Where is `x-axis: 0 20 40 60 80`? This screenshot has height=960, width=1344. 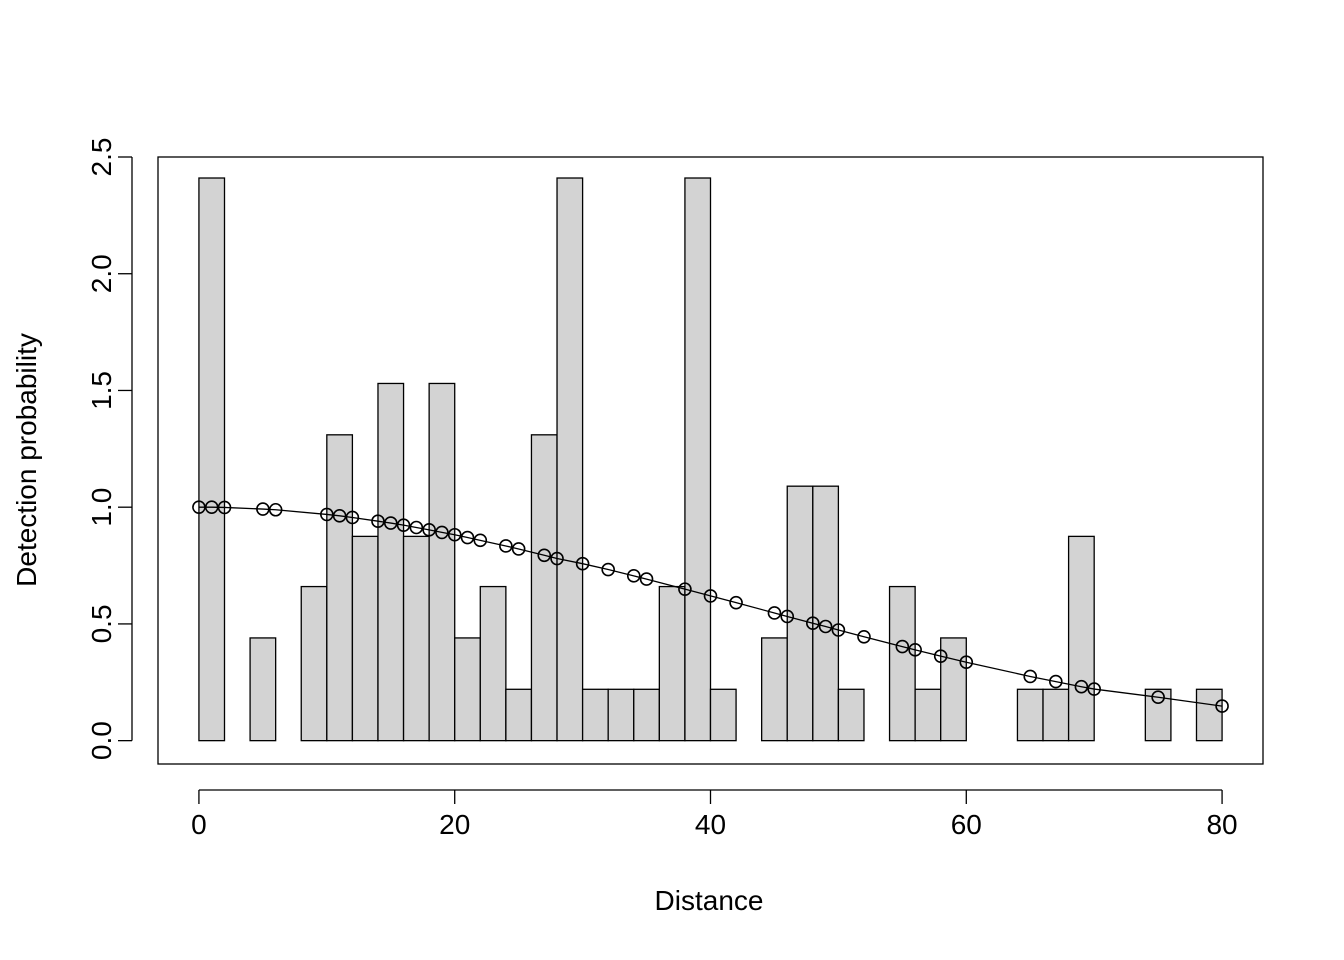 x-axis: 0 20 40 60 80 is located at coordinates (714, 814).